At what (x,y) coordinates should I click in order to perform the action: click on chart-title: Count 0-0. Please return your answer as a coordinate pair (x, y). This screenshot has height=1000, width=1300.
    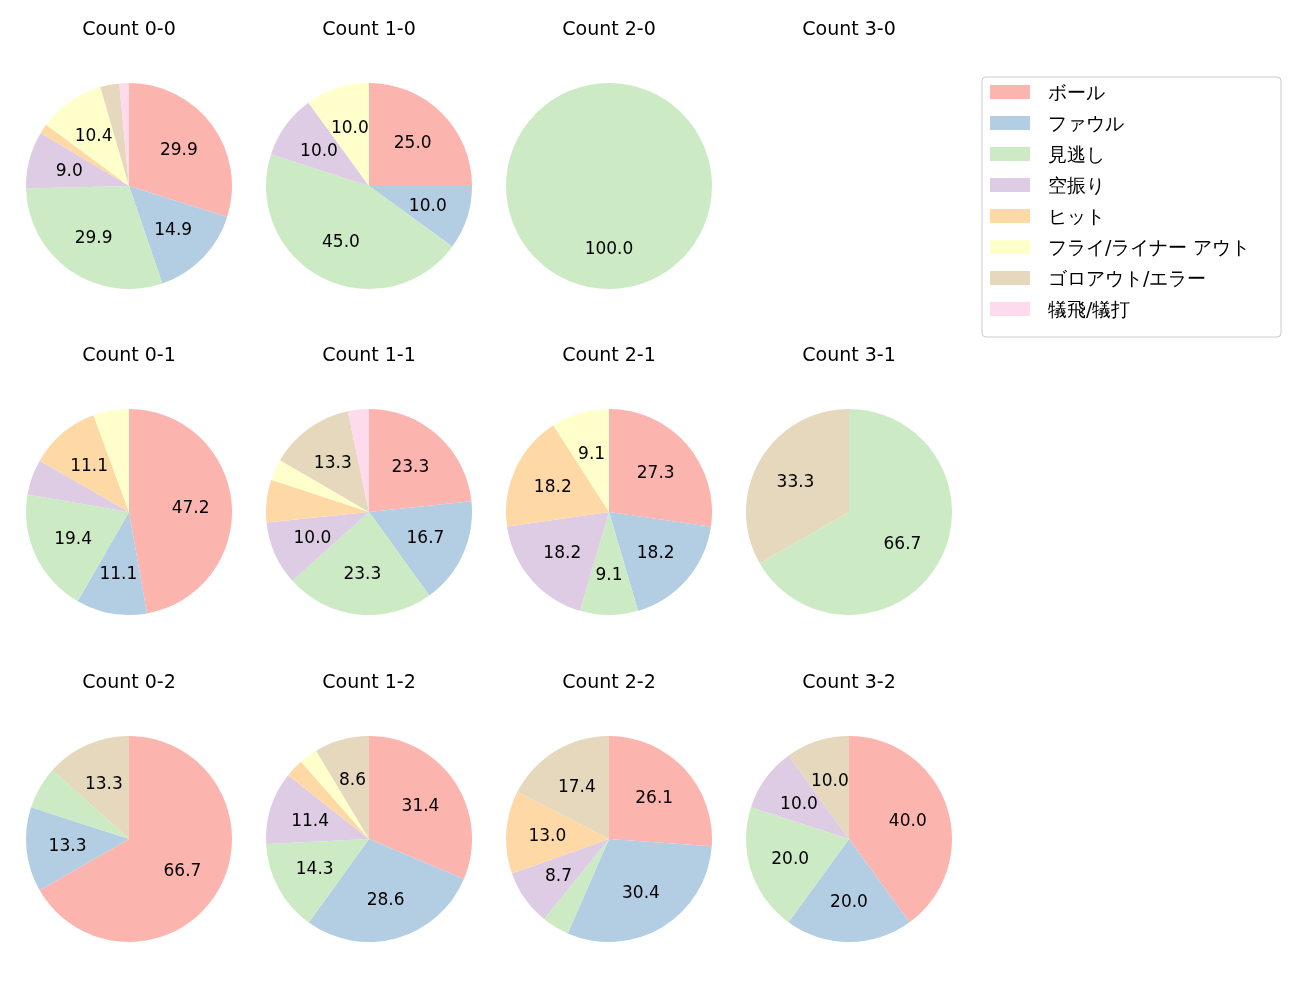
    Looking at the image, I should click on (129, 28).